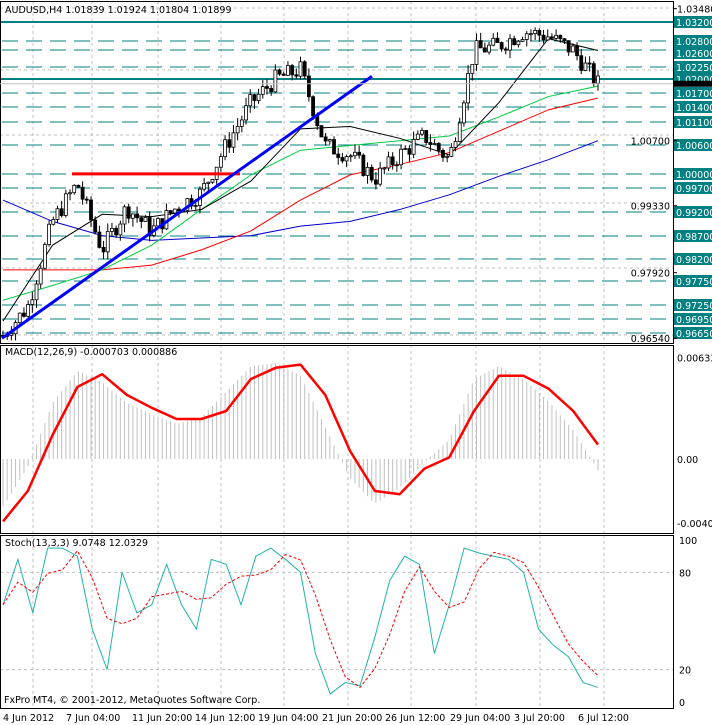 This screenshot has height=725, width=712. I want to click on level-label: 0.99700, so click(694, 189).